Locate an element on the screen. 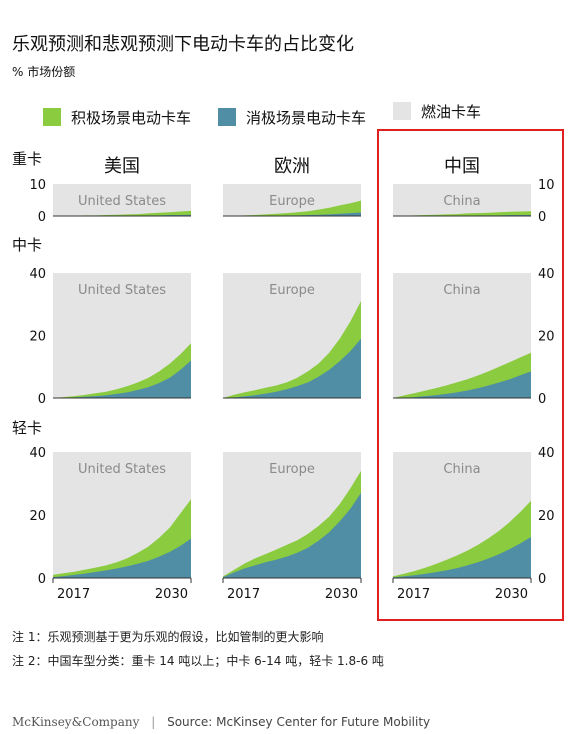 The image size is (588, 734). y-tick-right-1-0: 40 is located at coordinates (546, 274).